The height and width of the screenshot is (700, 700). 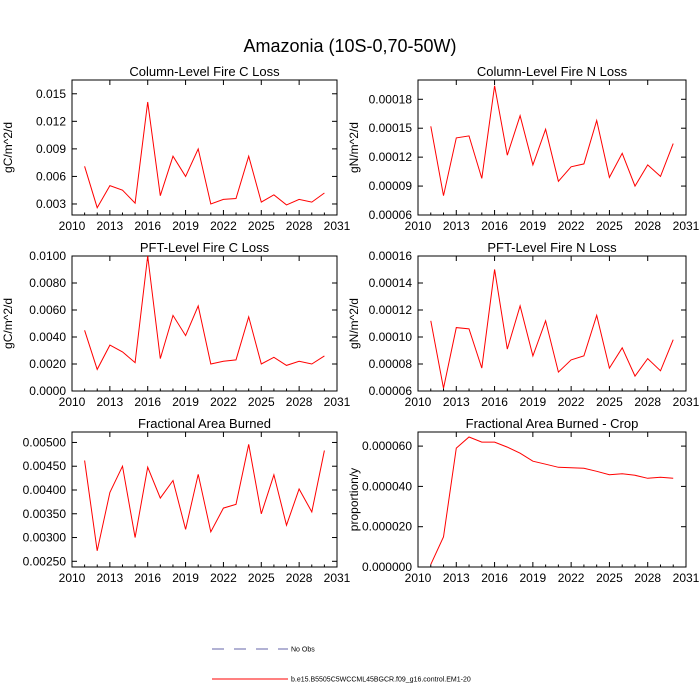 What do you see at coordinates (45, 442) in the screenshot?
I see `y-tick-label: 0.00500` at bounding box center [45, 442].